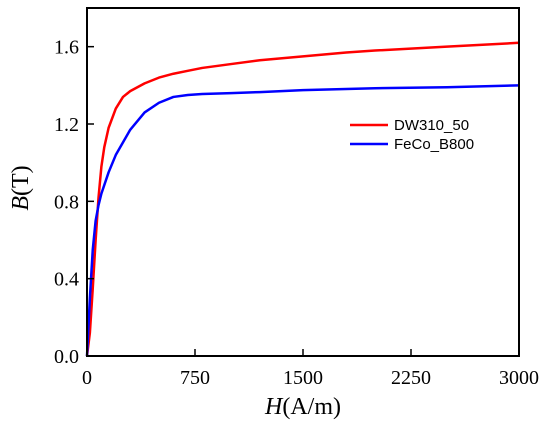 Image resolution: width=550 pixels, height=429 pixels. I want to click on y-tick-label: 0.8, so click(66, 202).